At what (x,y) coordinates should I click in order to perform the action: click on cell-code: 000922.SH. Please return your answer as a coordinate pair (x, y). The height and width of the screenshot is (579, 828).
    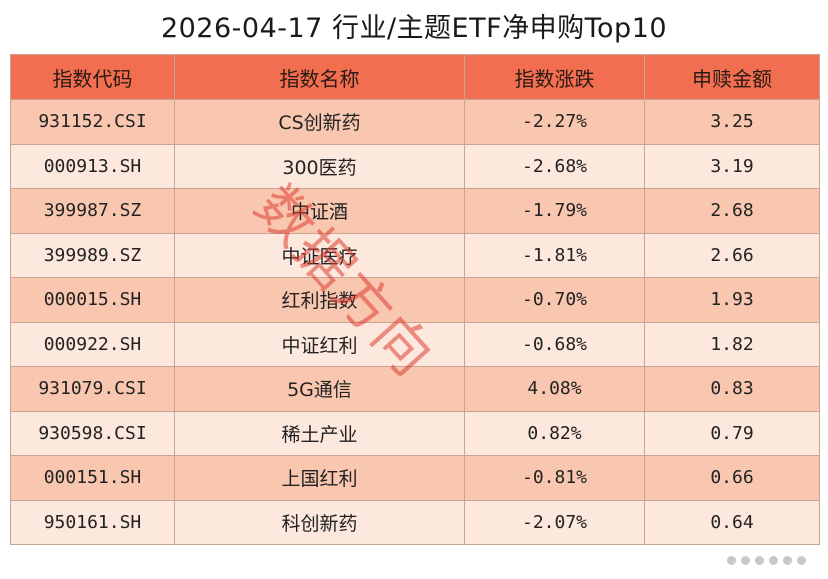
    Looking at the image, I should click on (92, 344).